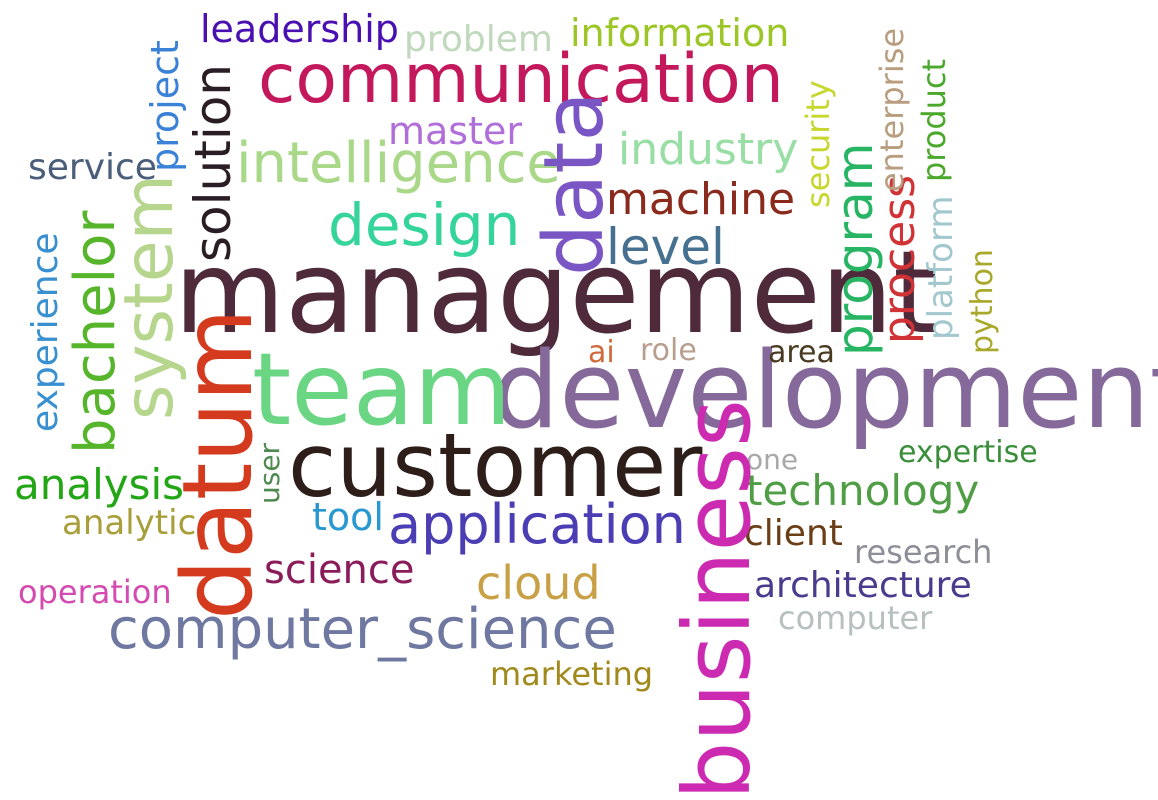 This screenshot has width=1158, height=800. Describe the element at coordinates (793, 533) in the screenshot. I see `word-client: client` at that location.